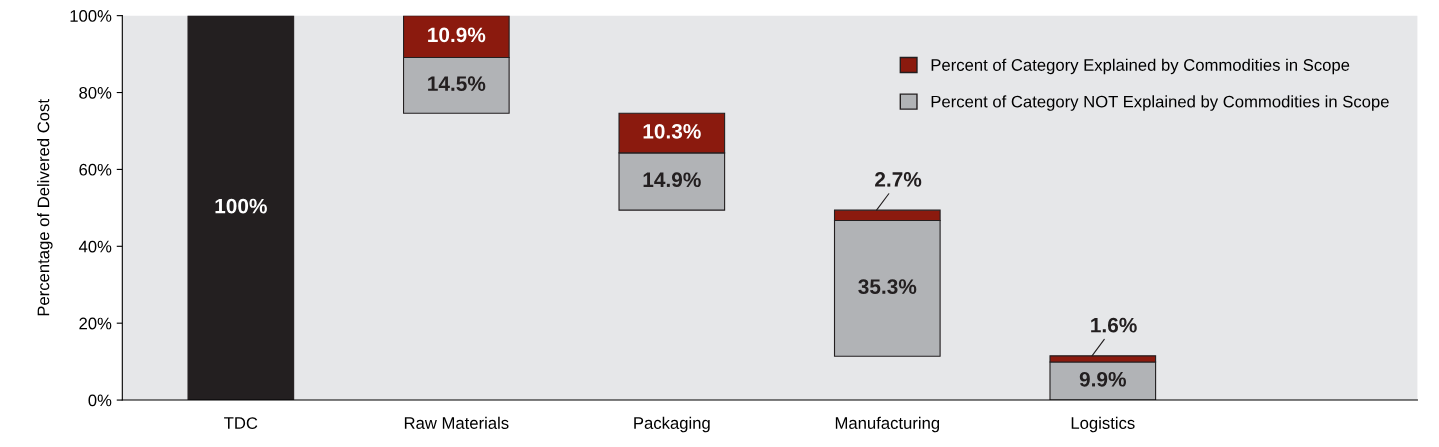 The height and width of the screenshot is (447, 1439). Describe the element at coordinates (95, 169) in the screenshot. I see `y-tick-label: 60%` at that location.